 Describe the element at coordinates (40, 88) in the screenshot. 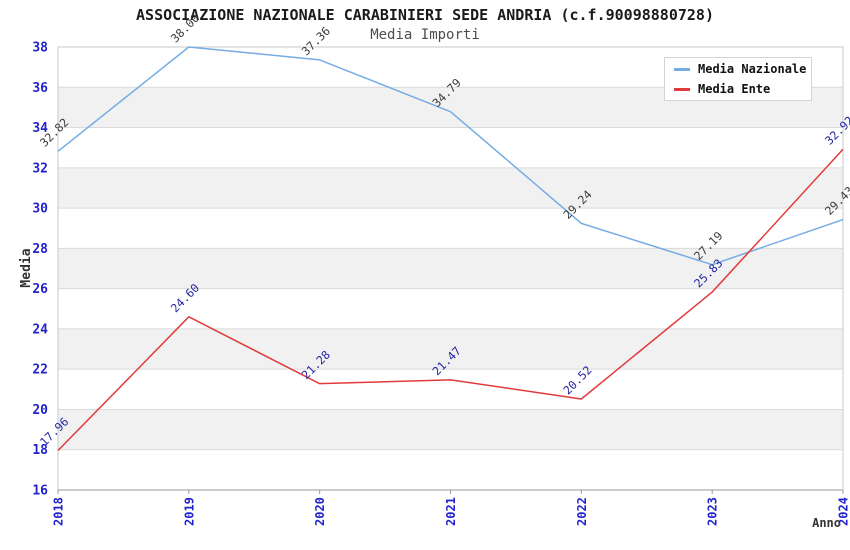

I see `y-tick-label: 36` at that location.